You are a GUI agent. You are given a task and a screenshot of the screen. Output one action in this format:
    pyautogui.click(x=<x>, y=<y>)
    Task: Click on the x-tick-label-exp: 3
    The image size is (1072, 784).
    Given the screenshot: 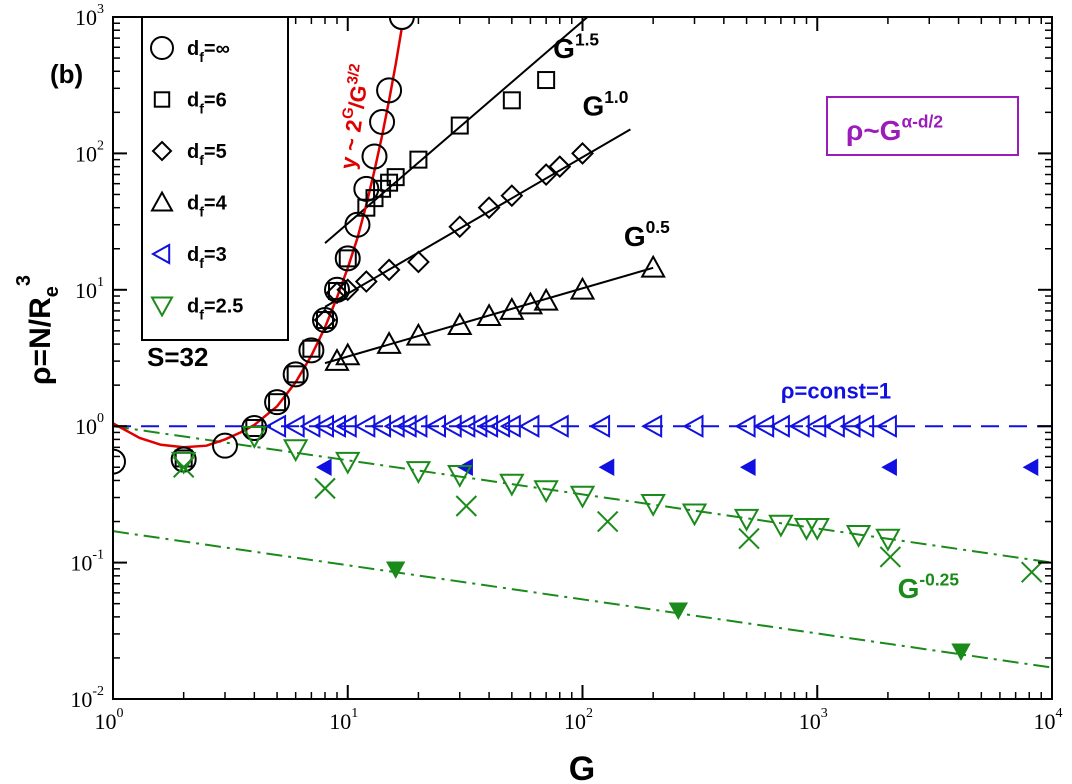 What is the action you would take?
    pyautogui.click(x=824, y=713)
    